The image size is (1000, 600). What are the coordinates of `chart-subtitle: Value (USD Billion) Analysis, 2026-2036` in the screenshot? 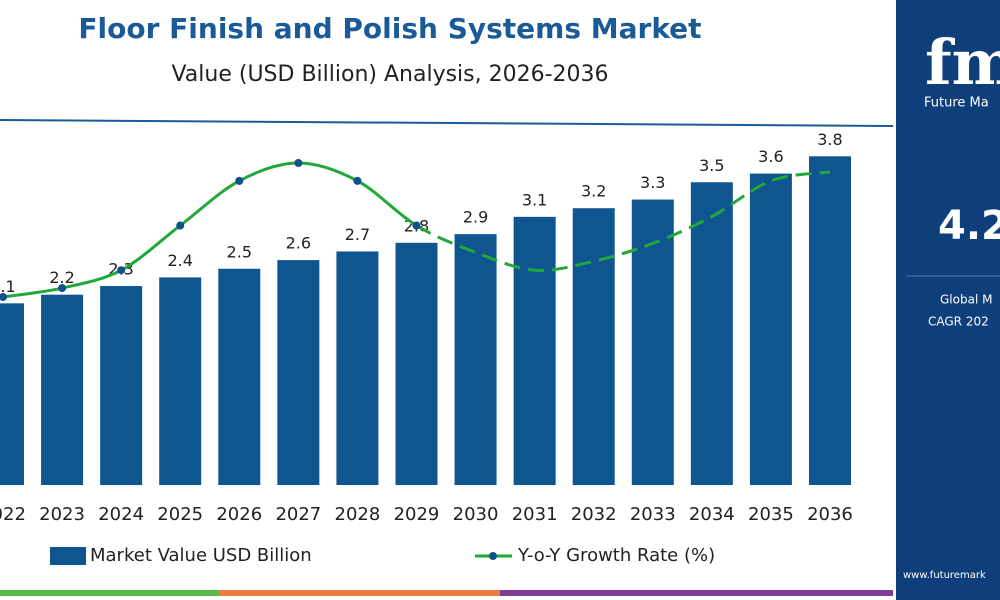 It's located at (389, 74).